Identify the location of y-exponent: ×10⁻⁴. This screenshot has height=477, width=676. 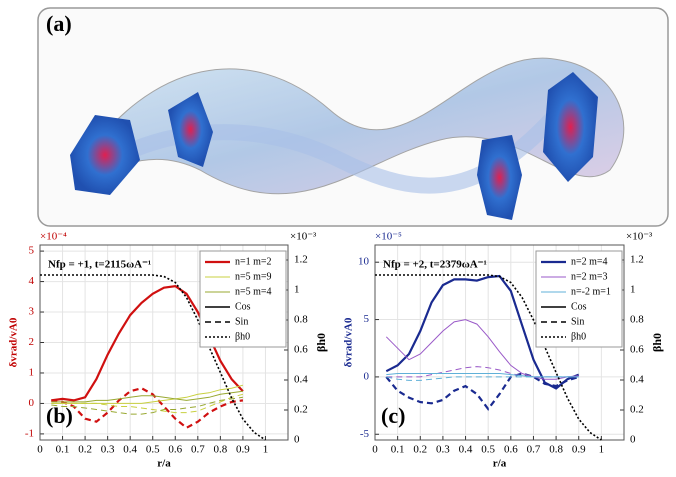
(53, 237).